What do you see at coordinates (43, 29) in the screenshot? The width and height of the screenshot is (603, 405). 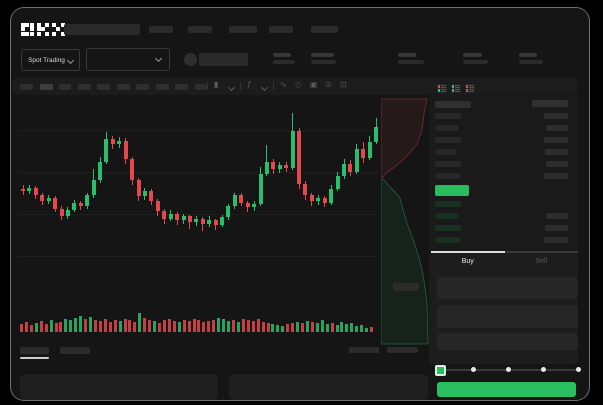 I see `okx-logo` at bounding box center [43, 29].